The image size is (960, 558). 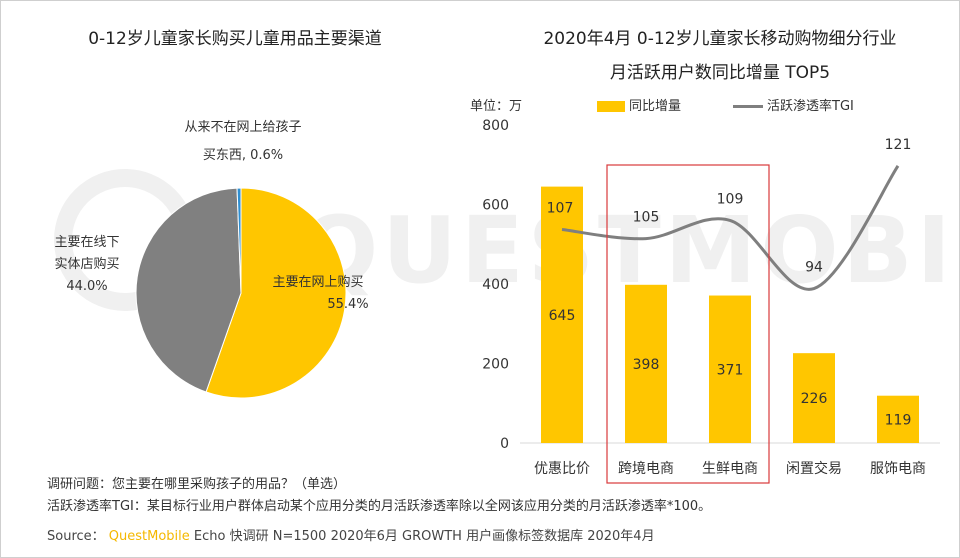 I want to click on tgi-value-label-1: 105, so click(x=646, y=218).